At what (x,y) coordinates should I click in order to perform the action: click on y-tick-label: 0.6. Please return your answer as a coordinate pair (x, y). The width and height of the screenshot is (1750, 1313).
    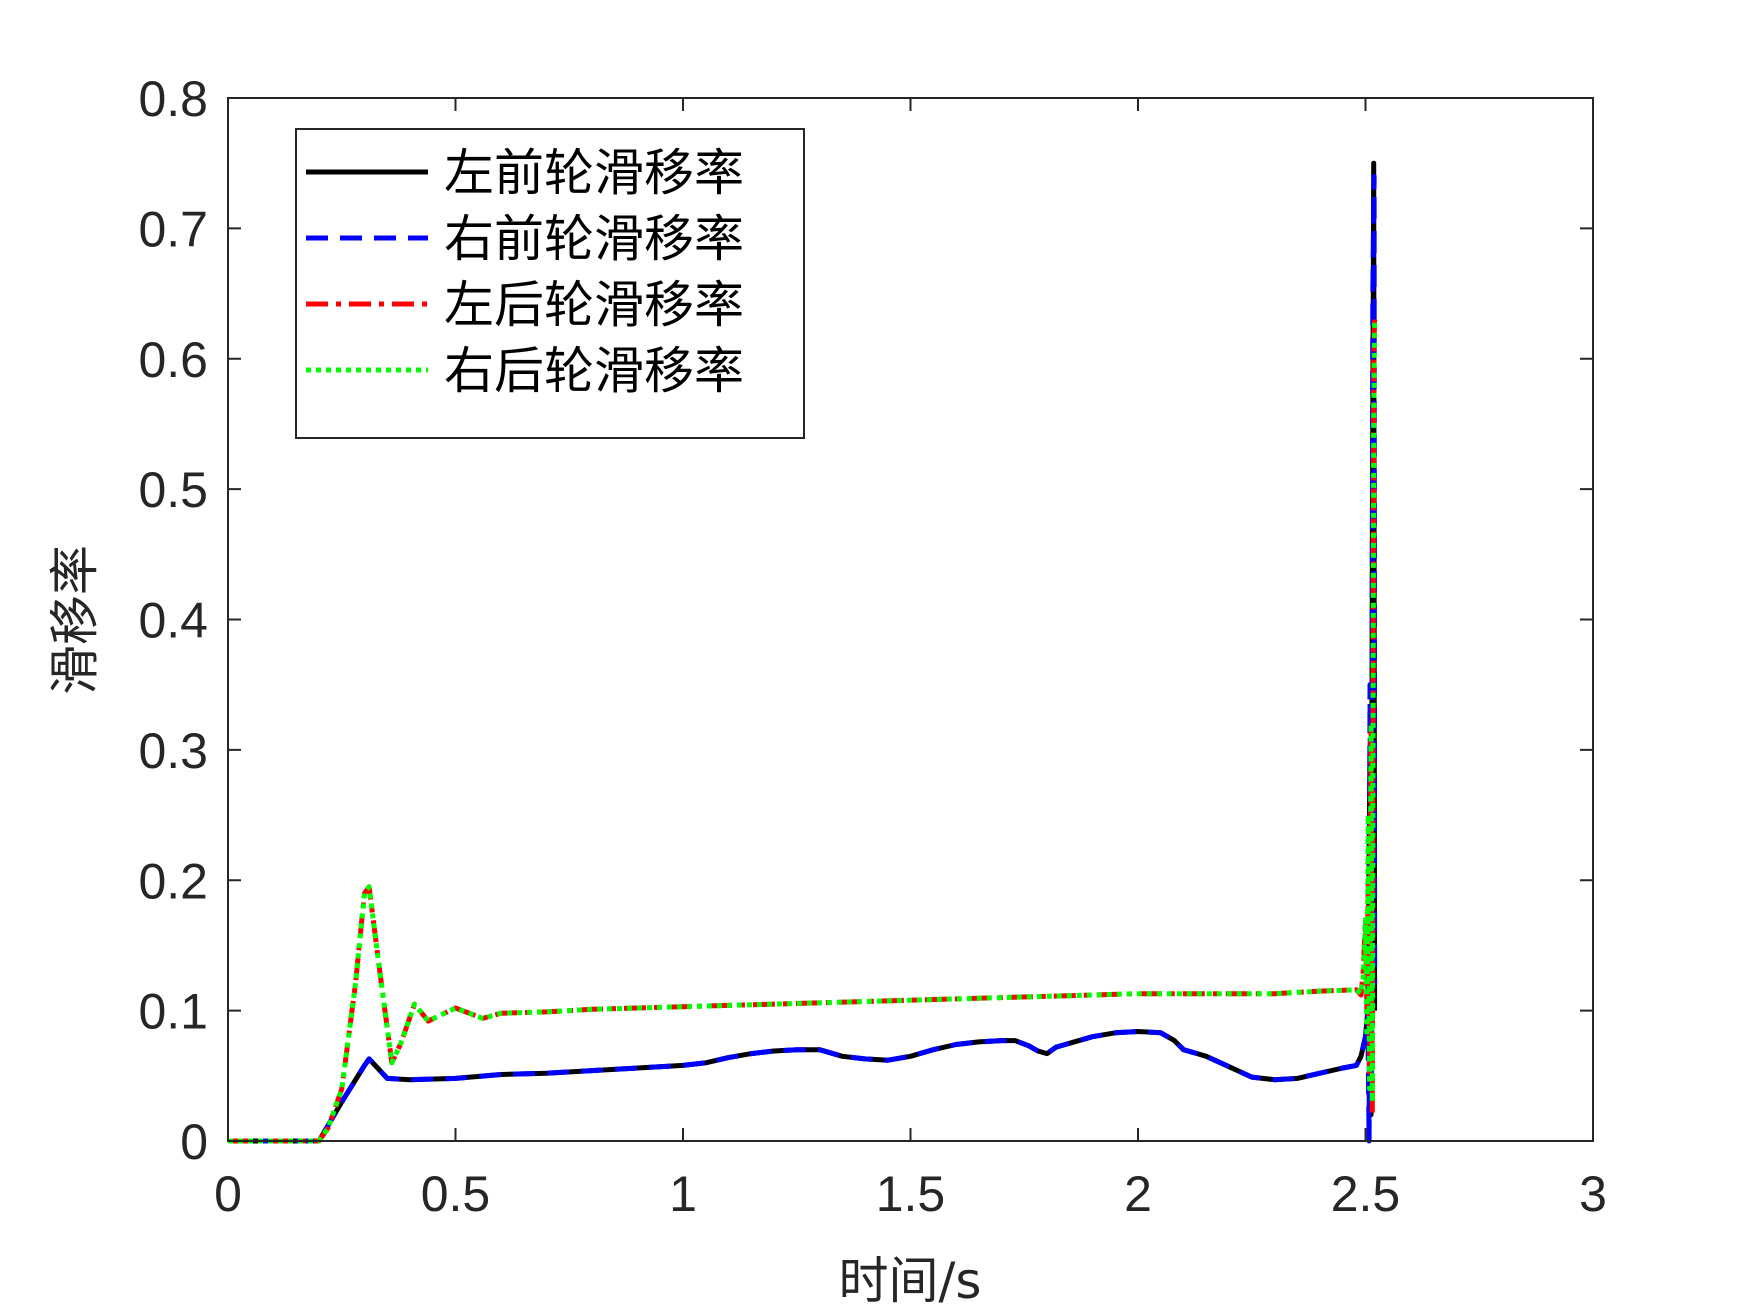
    Looking at the image, I should click on (173, 360).